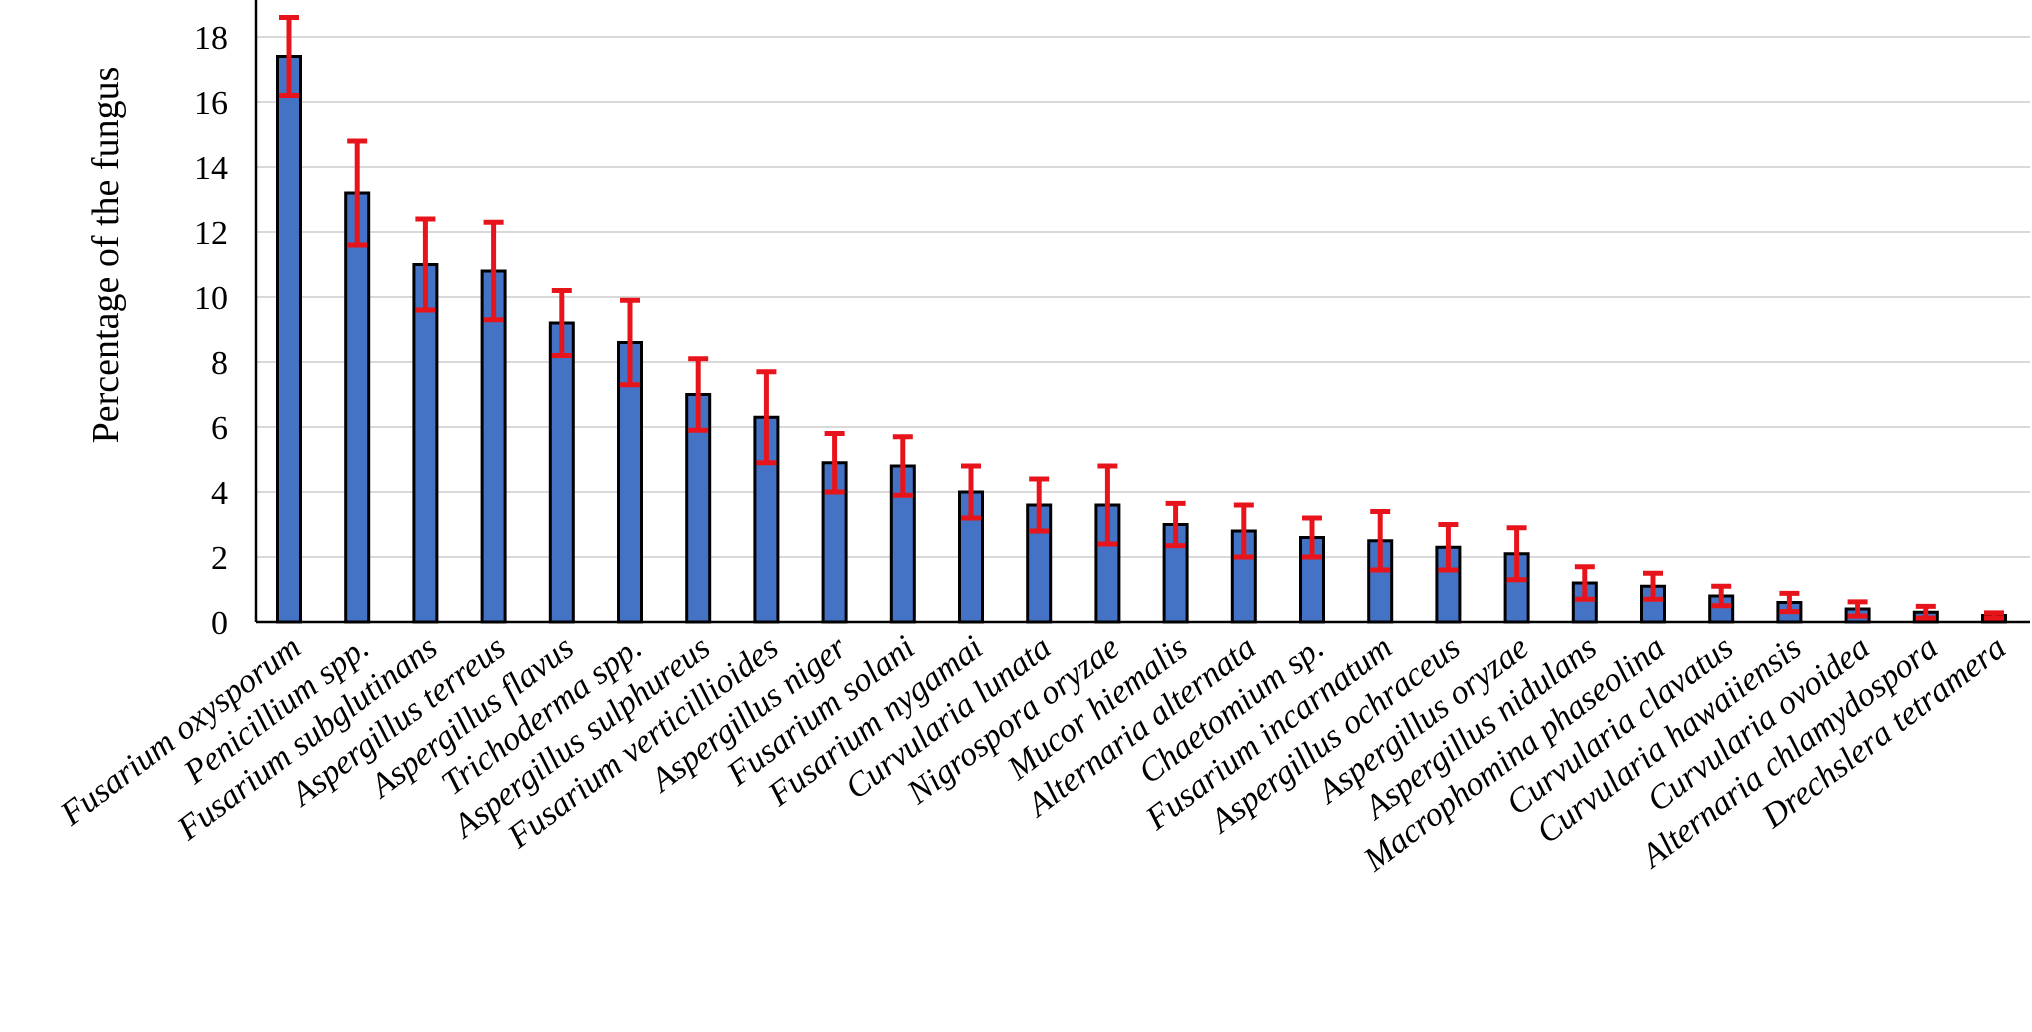 The width and height of the screenshot is (2032, 1032). Describe the element at coordinates (219, 493) in the screenshot. I see `y-tick-label: 4` at that location.